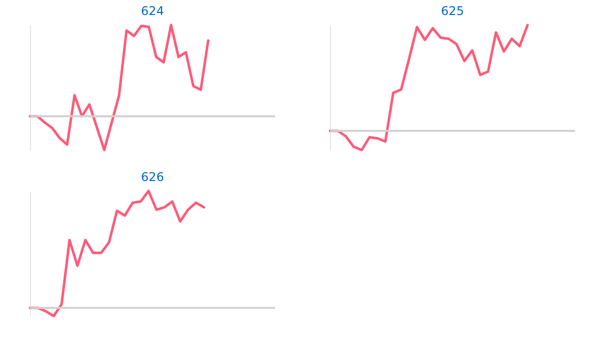 The width and height of the screenshot is (610, 342). What do you see at coordinates (152, 177) in the screenshot?
I see `chart-title: 626` at bounding box center [152, 177].